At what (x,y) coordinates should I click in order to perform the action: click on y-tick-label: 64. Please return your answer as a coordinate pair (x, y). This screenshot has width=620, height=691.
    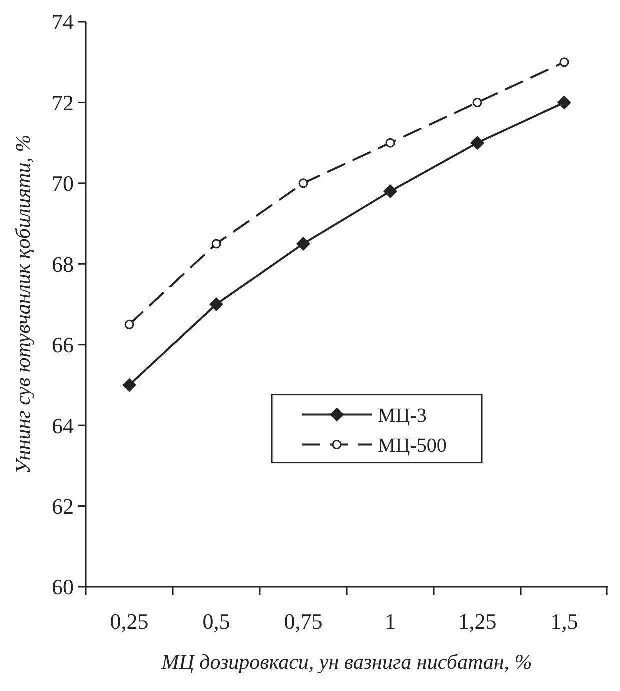
    Looking at the image, I should click on (63, 425).